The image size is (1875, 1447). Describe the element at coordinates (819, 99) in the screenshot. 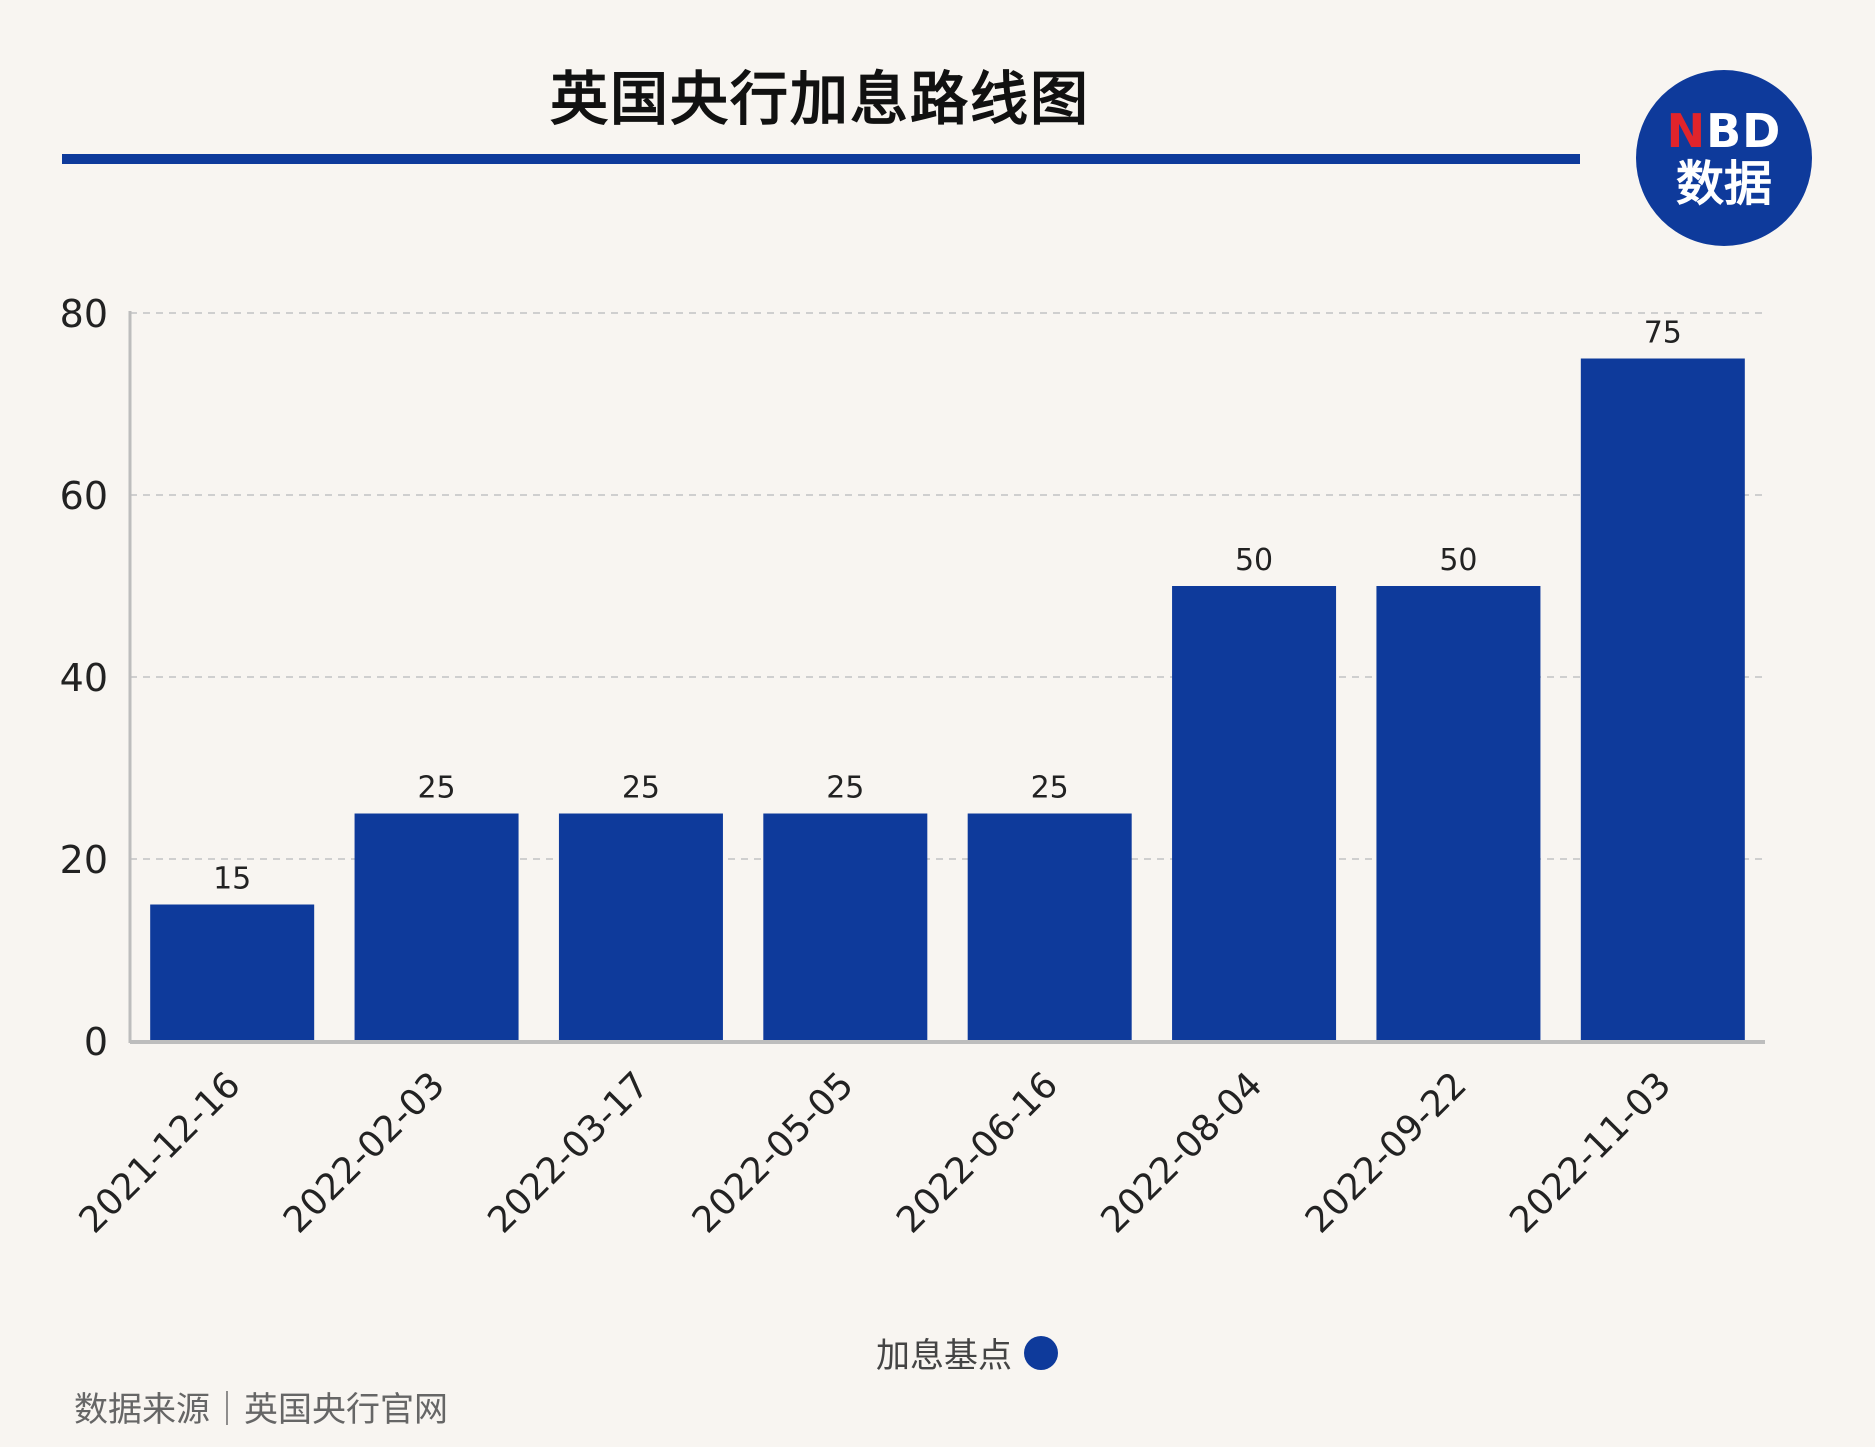

I see `chart-title: 英国央行加息路线图` at that location.